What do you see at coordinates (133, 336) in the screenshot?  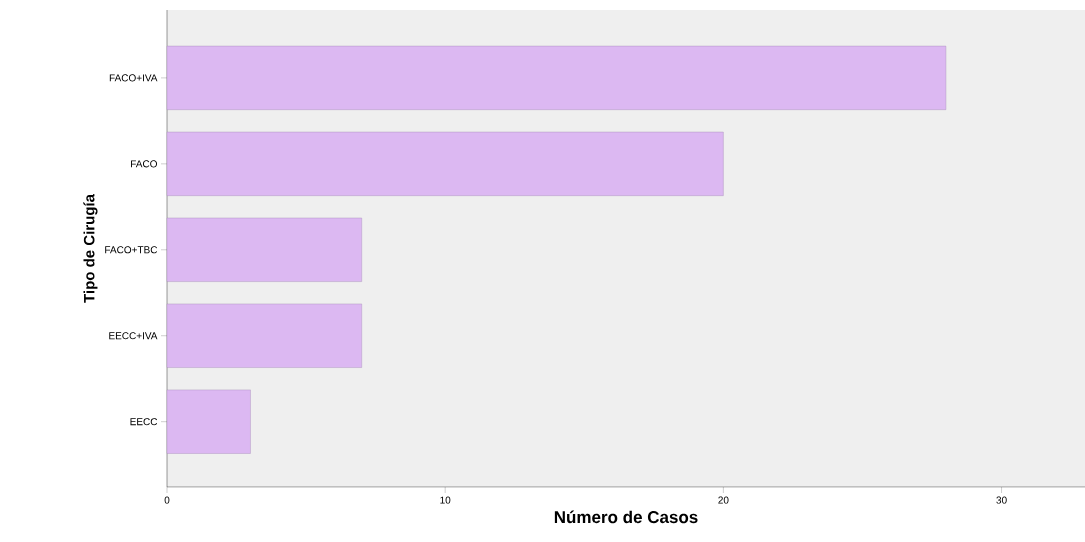 I see `y-tick-label: EECC+IVA` at bounding box center [133, 336].